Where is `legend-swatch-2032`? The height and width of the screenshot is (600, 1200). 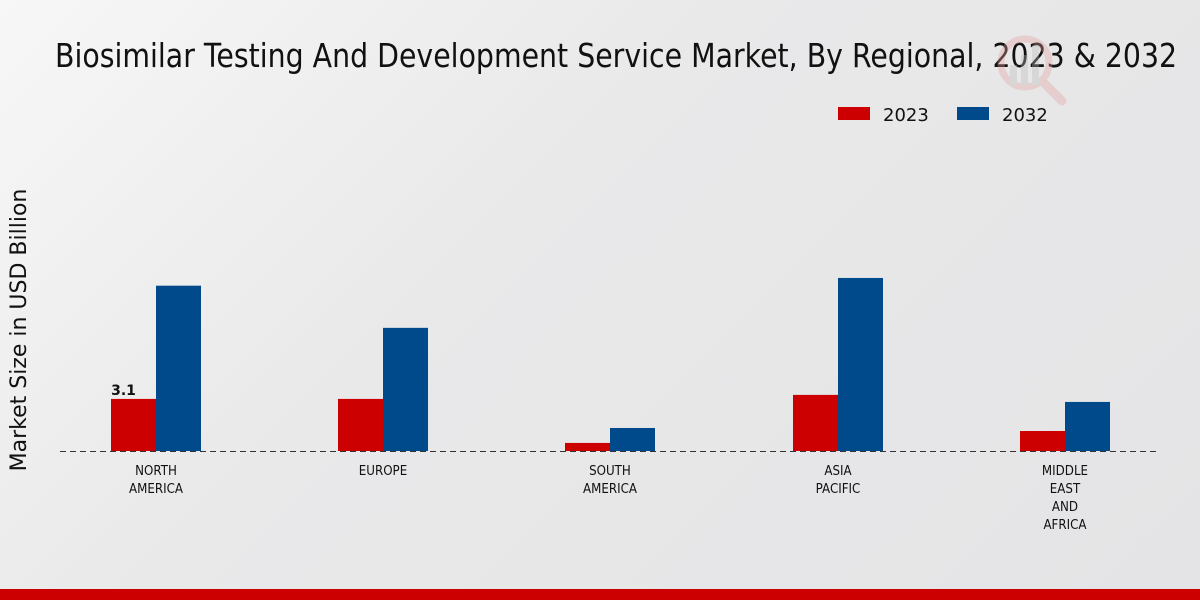 legend-swatch-2032 is located at coordinates (973, 113).